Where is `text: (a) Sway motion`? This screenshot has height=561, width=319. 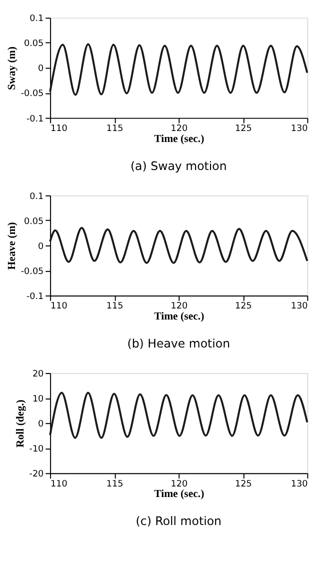 text: (a) Sway motion is located at coordinates (178, 165).